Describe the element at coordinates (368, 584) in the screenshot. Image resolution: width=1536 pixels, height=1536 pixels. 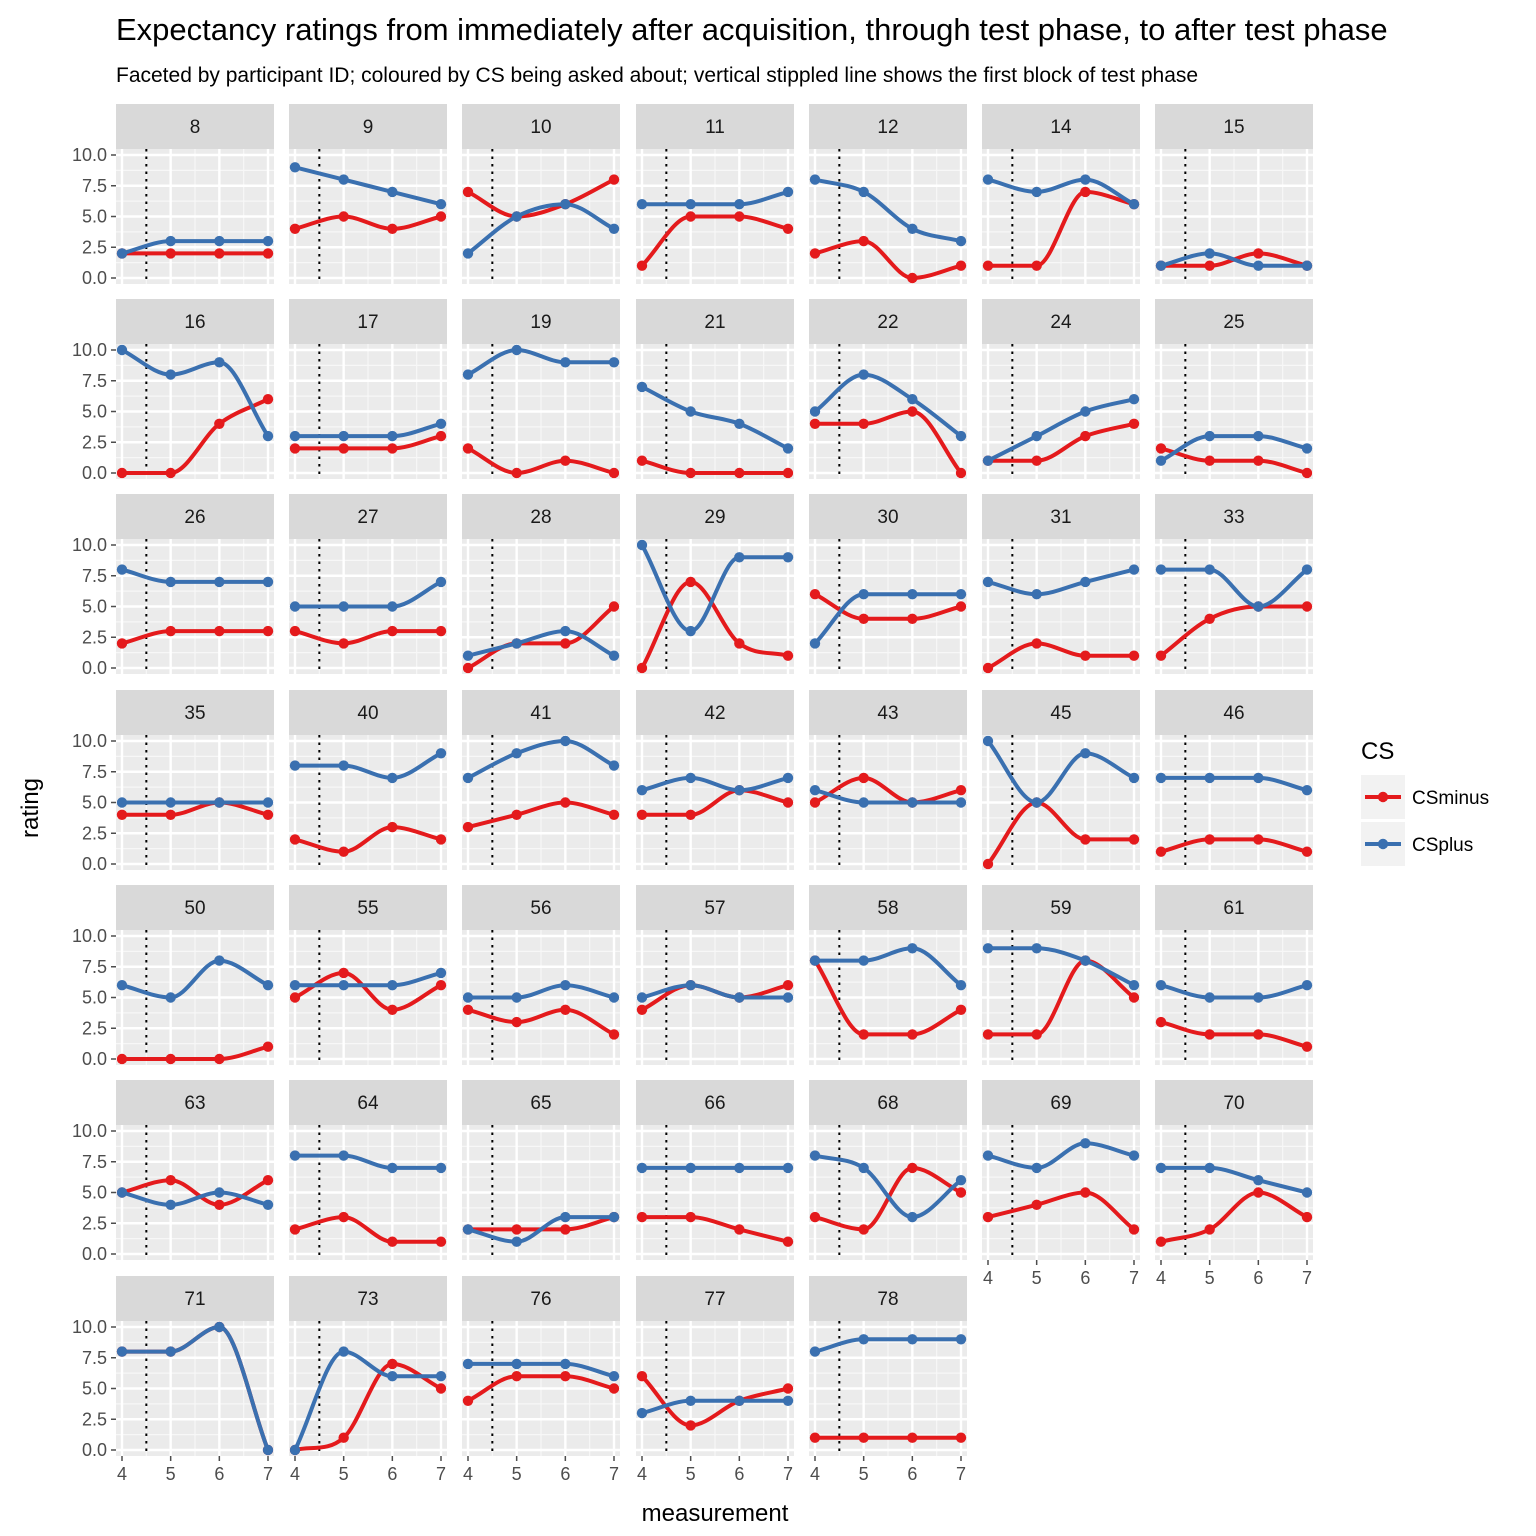
I see `facet-panel: 27` at that location.